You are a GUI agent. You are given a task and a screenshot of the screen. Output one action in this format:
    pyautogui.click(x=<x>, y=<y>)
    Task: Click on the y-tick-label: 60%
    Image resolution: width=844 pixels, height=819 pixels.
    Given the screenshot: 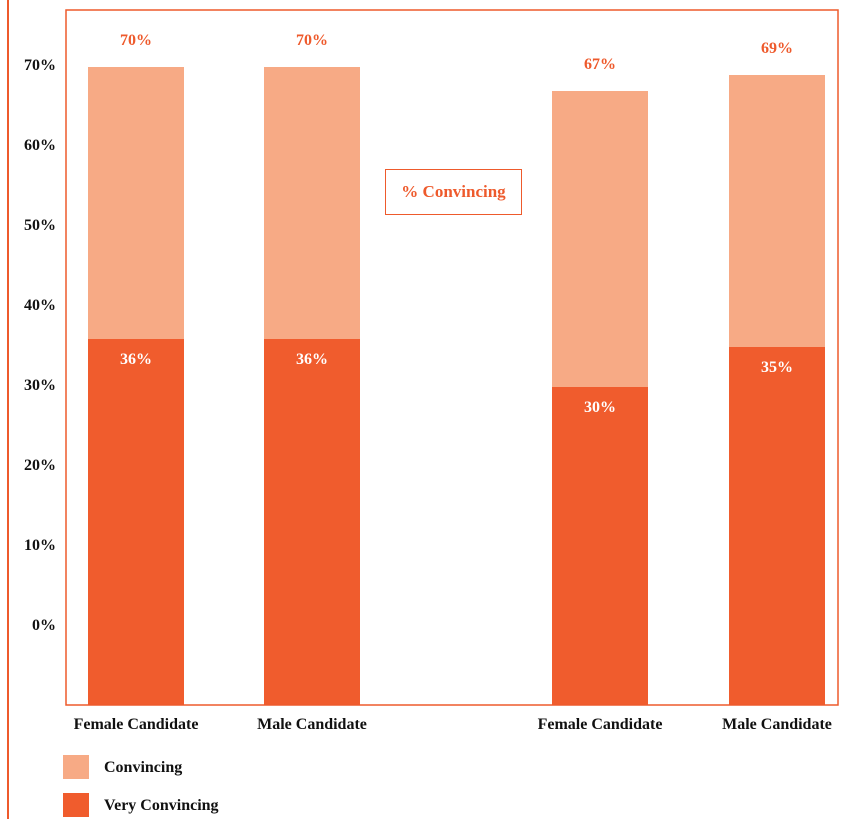 What is the action you would take?
    pyautogui.click(x=40, y=145)
    